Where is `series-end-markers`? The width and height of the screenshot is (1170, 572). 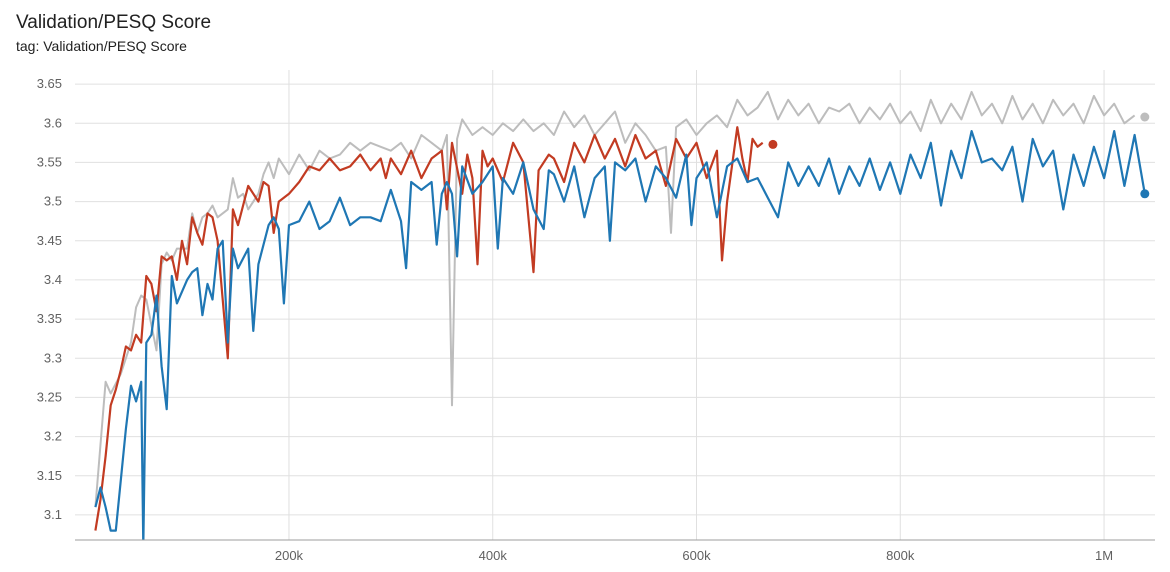 series-end-markers is located at coordinates (959, 155).